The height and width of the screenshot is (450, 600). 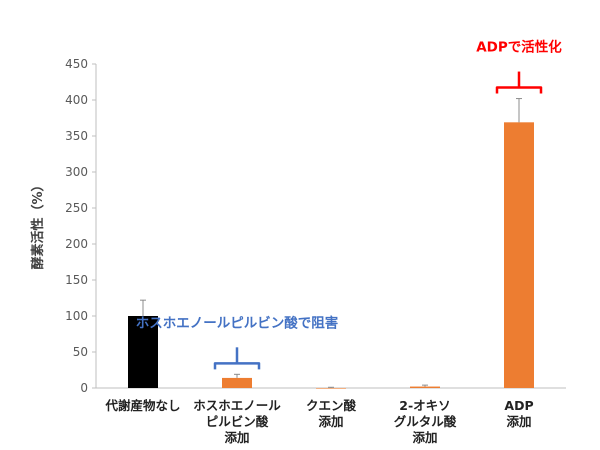 What do you see at coordinates (76, 208) in the screenshot?
I see `y-tick-label: 250` at bounding box center [76, 208].